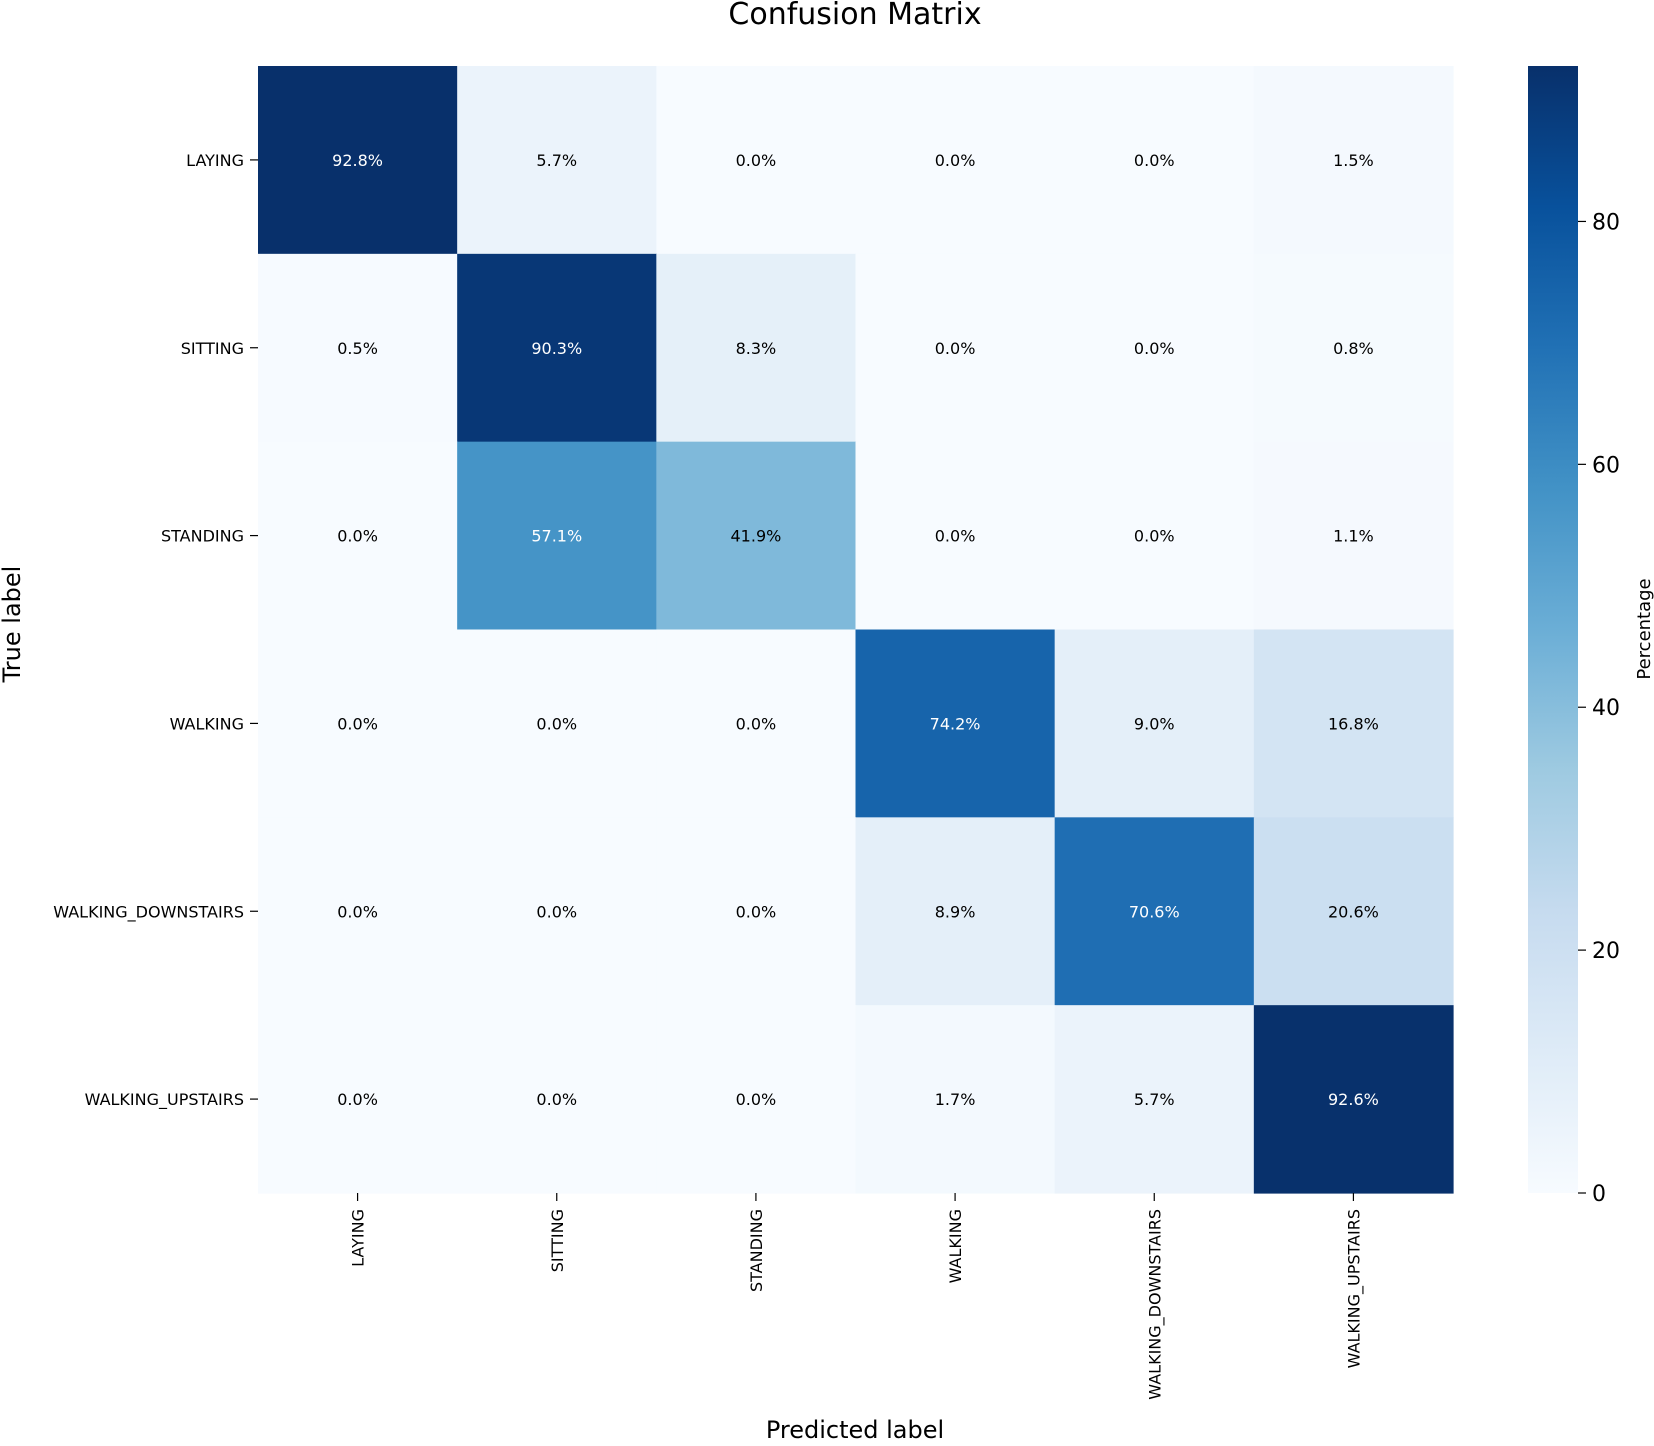 This screenshot has width=1654, height=1446. I want to click on cell-value-label: 1.7%, so click(955, 1099).